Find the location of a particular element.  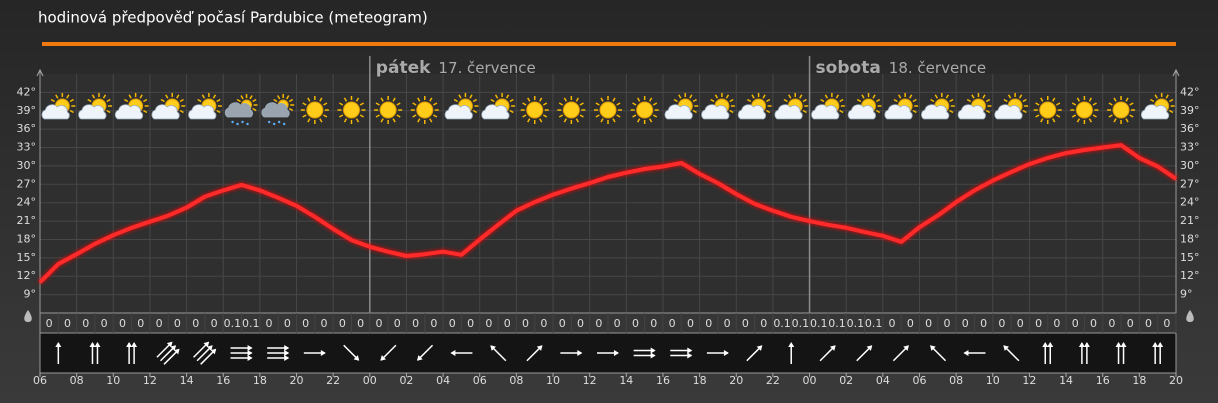

y2-tick-label: 9° is located at coordinates (1186, 294).